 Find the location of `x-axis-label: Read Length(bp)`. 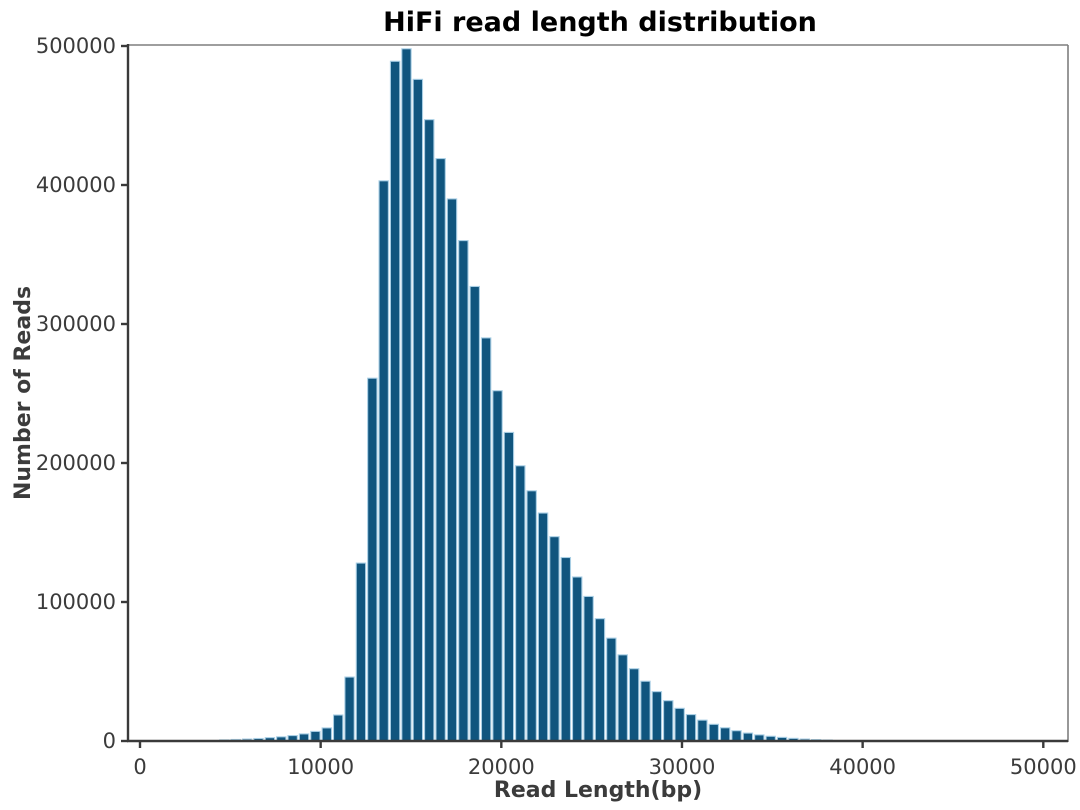

x-axis-label: Read Length(bp) is located at coordinates (598, 790).